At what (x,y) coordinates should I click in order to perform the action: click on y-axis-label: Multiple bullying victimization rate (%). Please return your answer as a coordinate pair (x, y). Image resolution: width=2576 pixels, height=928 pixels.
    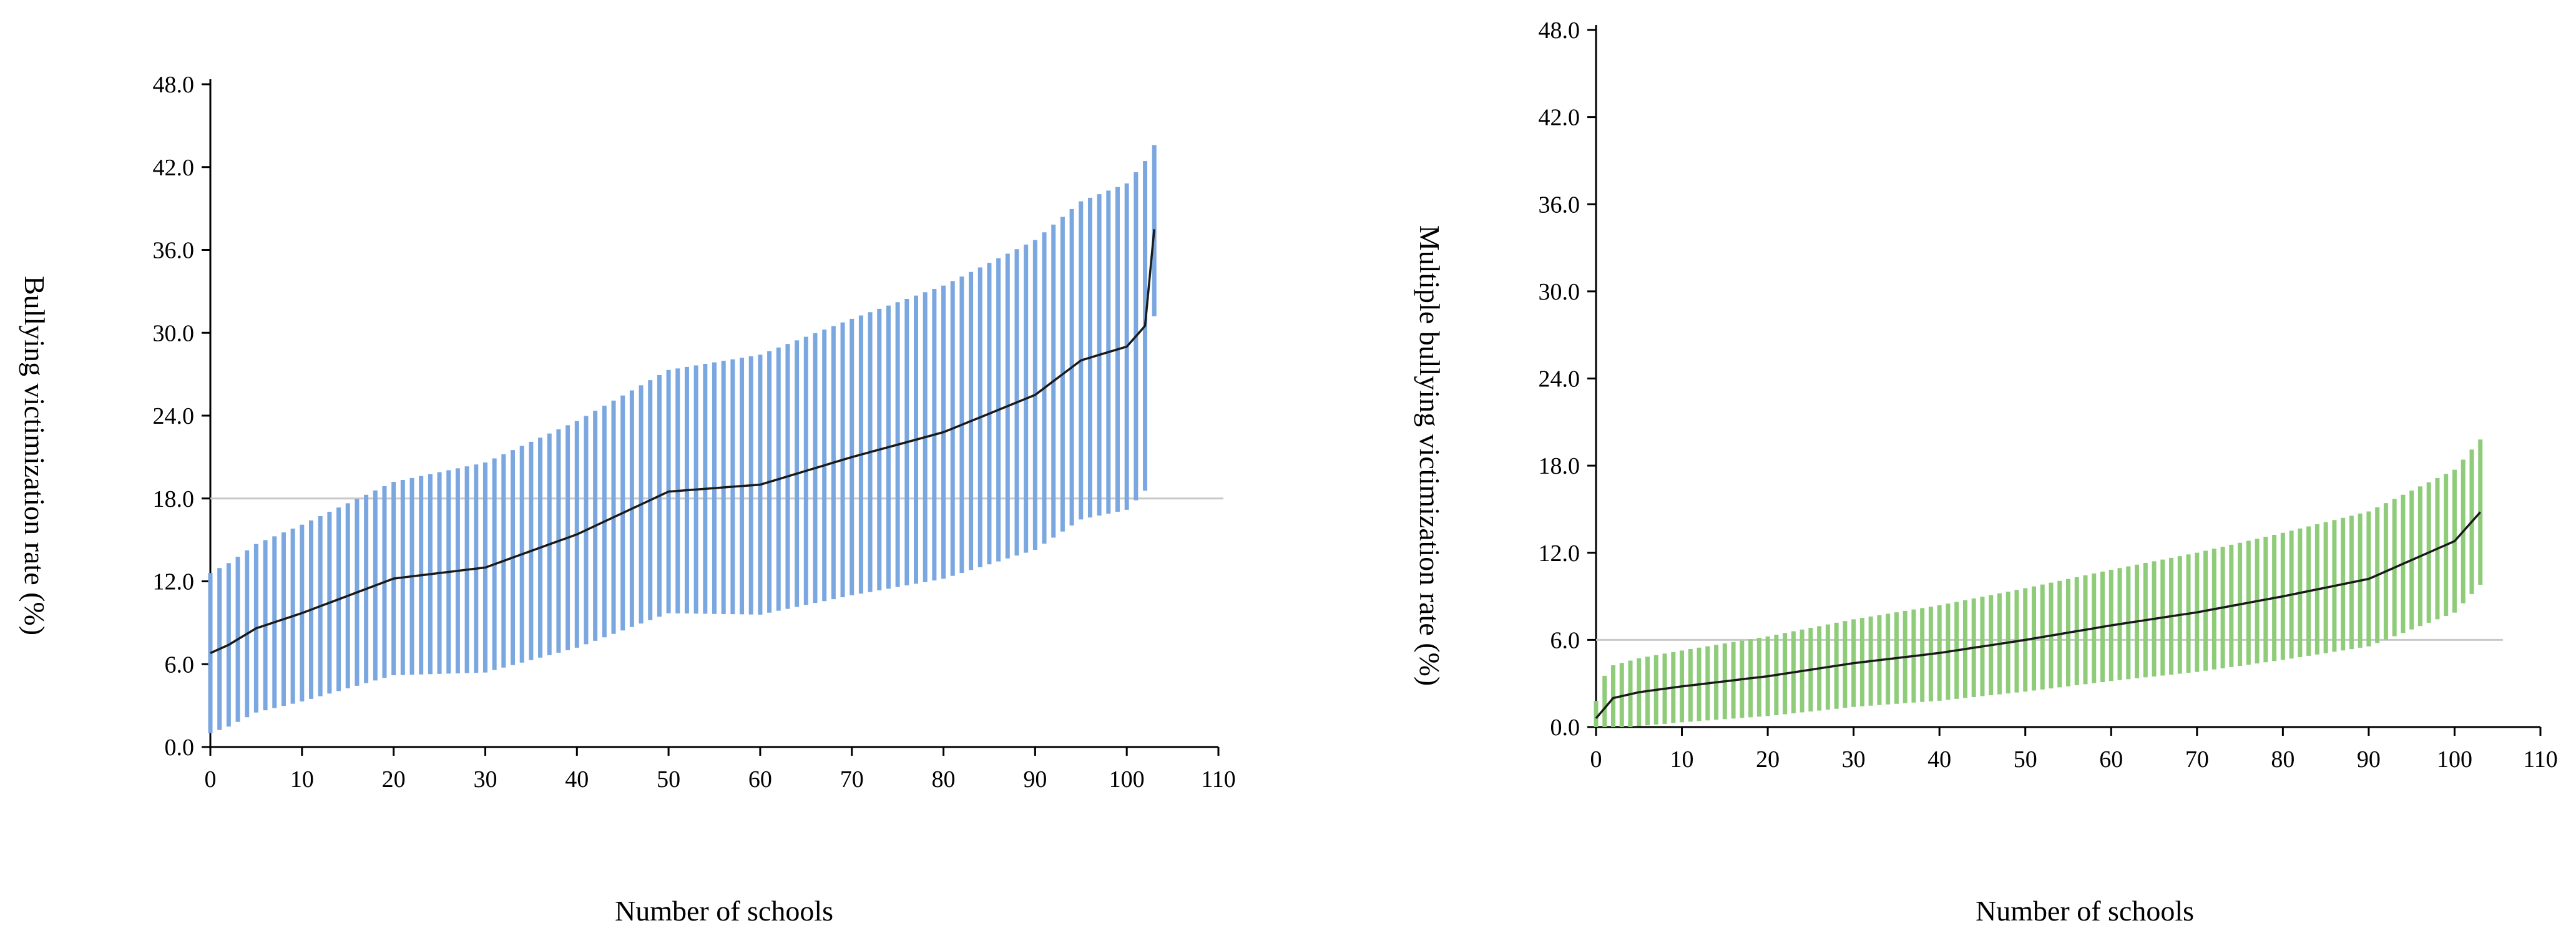
    Looking at the image, I should click on (1430, 455).